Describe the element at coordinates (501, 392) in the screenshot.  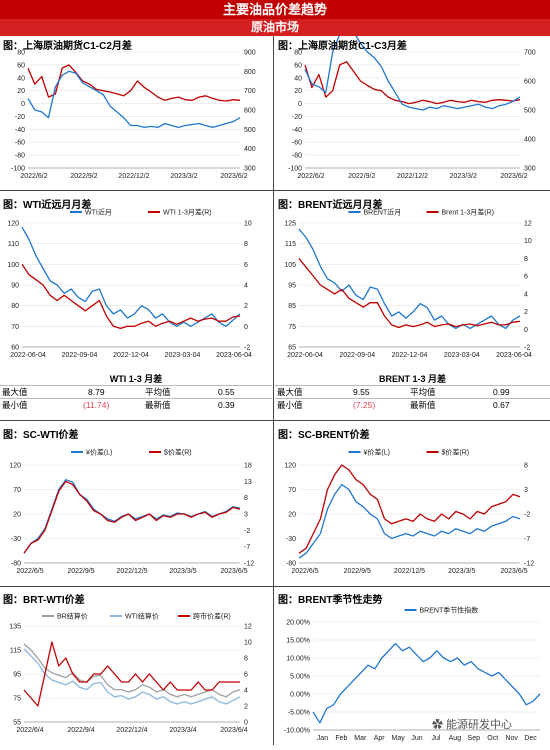
I see `avg-value: 0.99` at that location.